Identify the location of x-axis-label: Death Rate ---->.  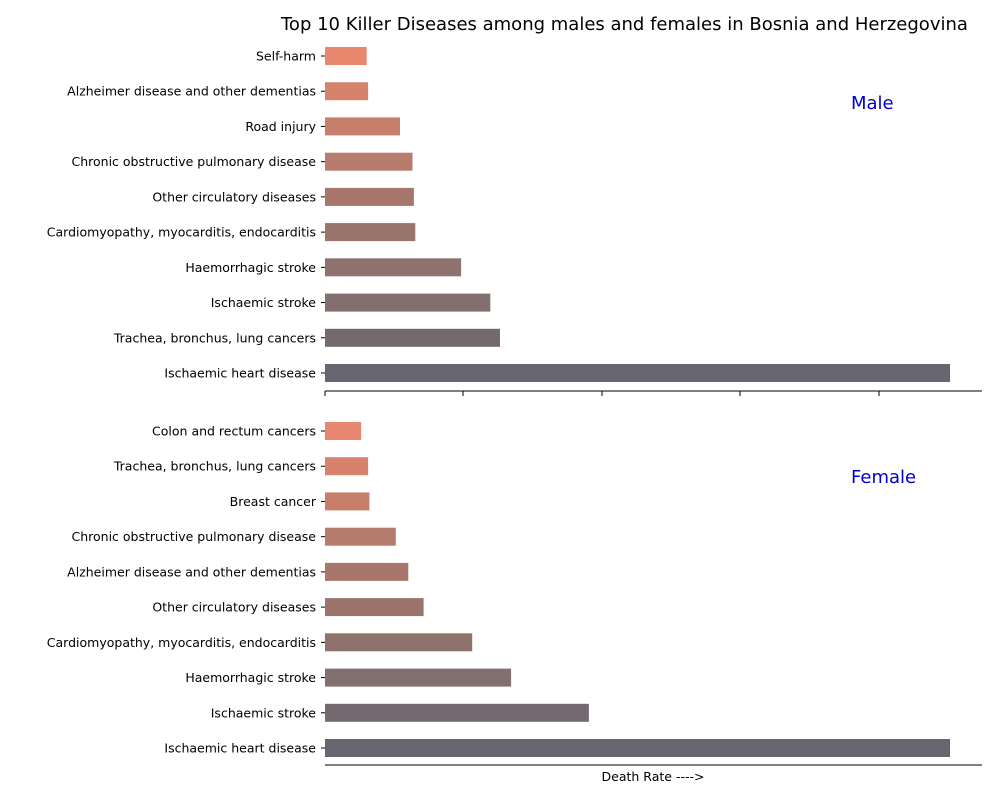
(653, 776).